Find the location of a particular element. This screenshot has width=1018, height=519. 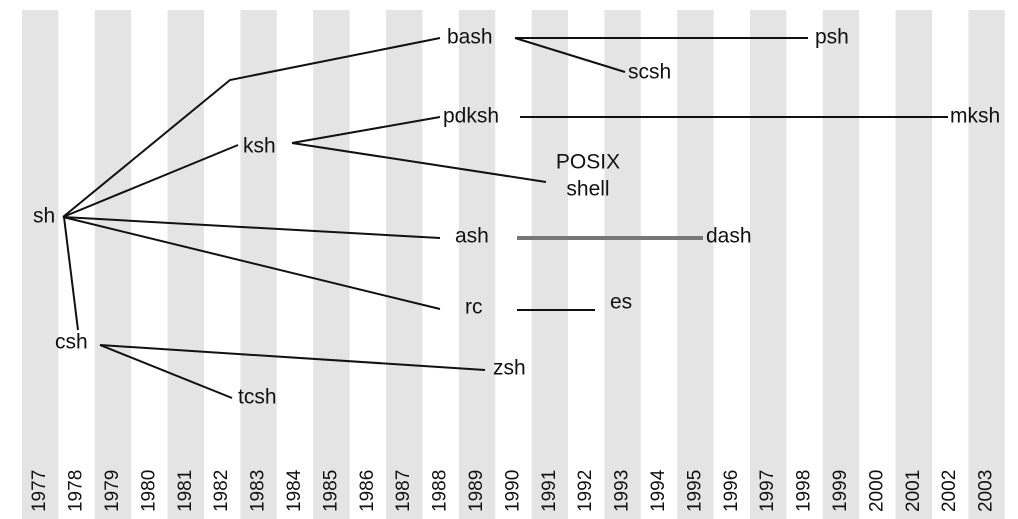

node-label: zsh is located at coordinates (509, 368).